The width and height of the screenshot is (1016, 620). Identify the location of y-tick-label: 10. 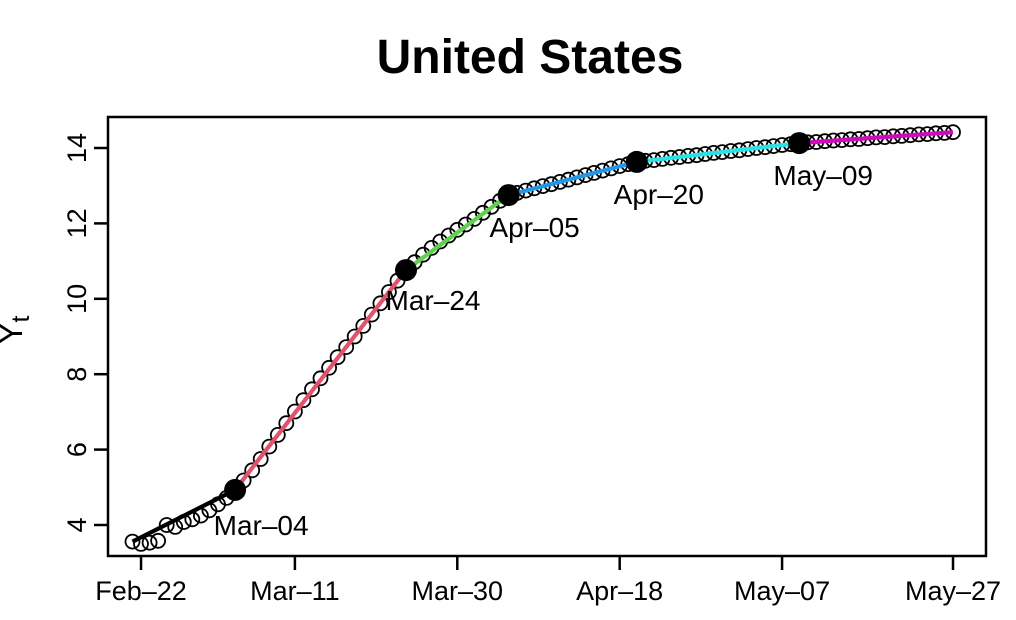
(77, 299).